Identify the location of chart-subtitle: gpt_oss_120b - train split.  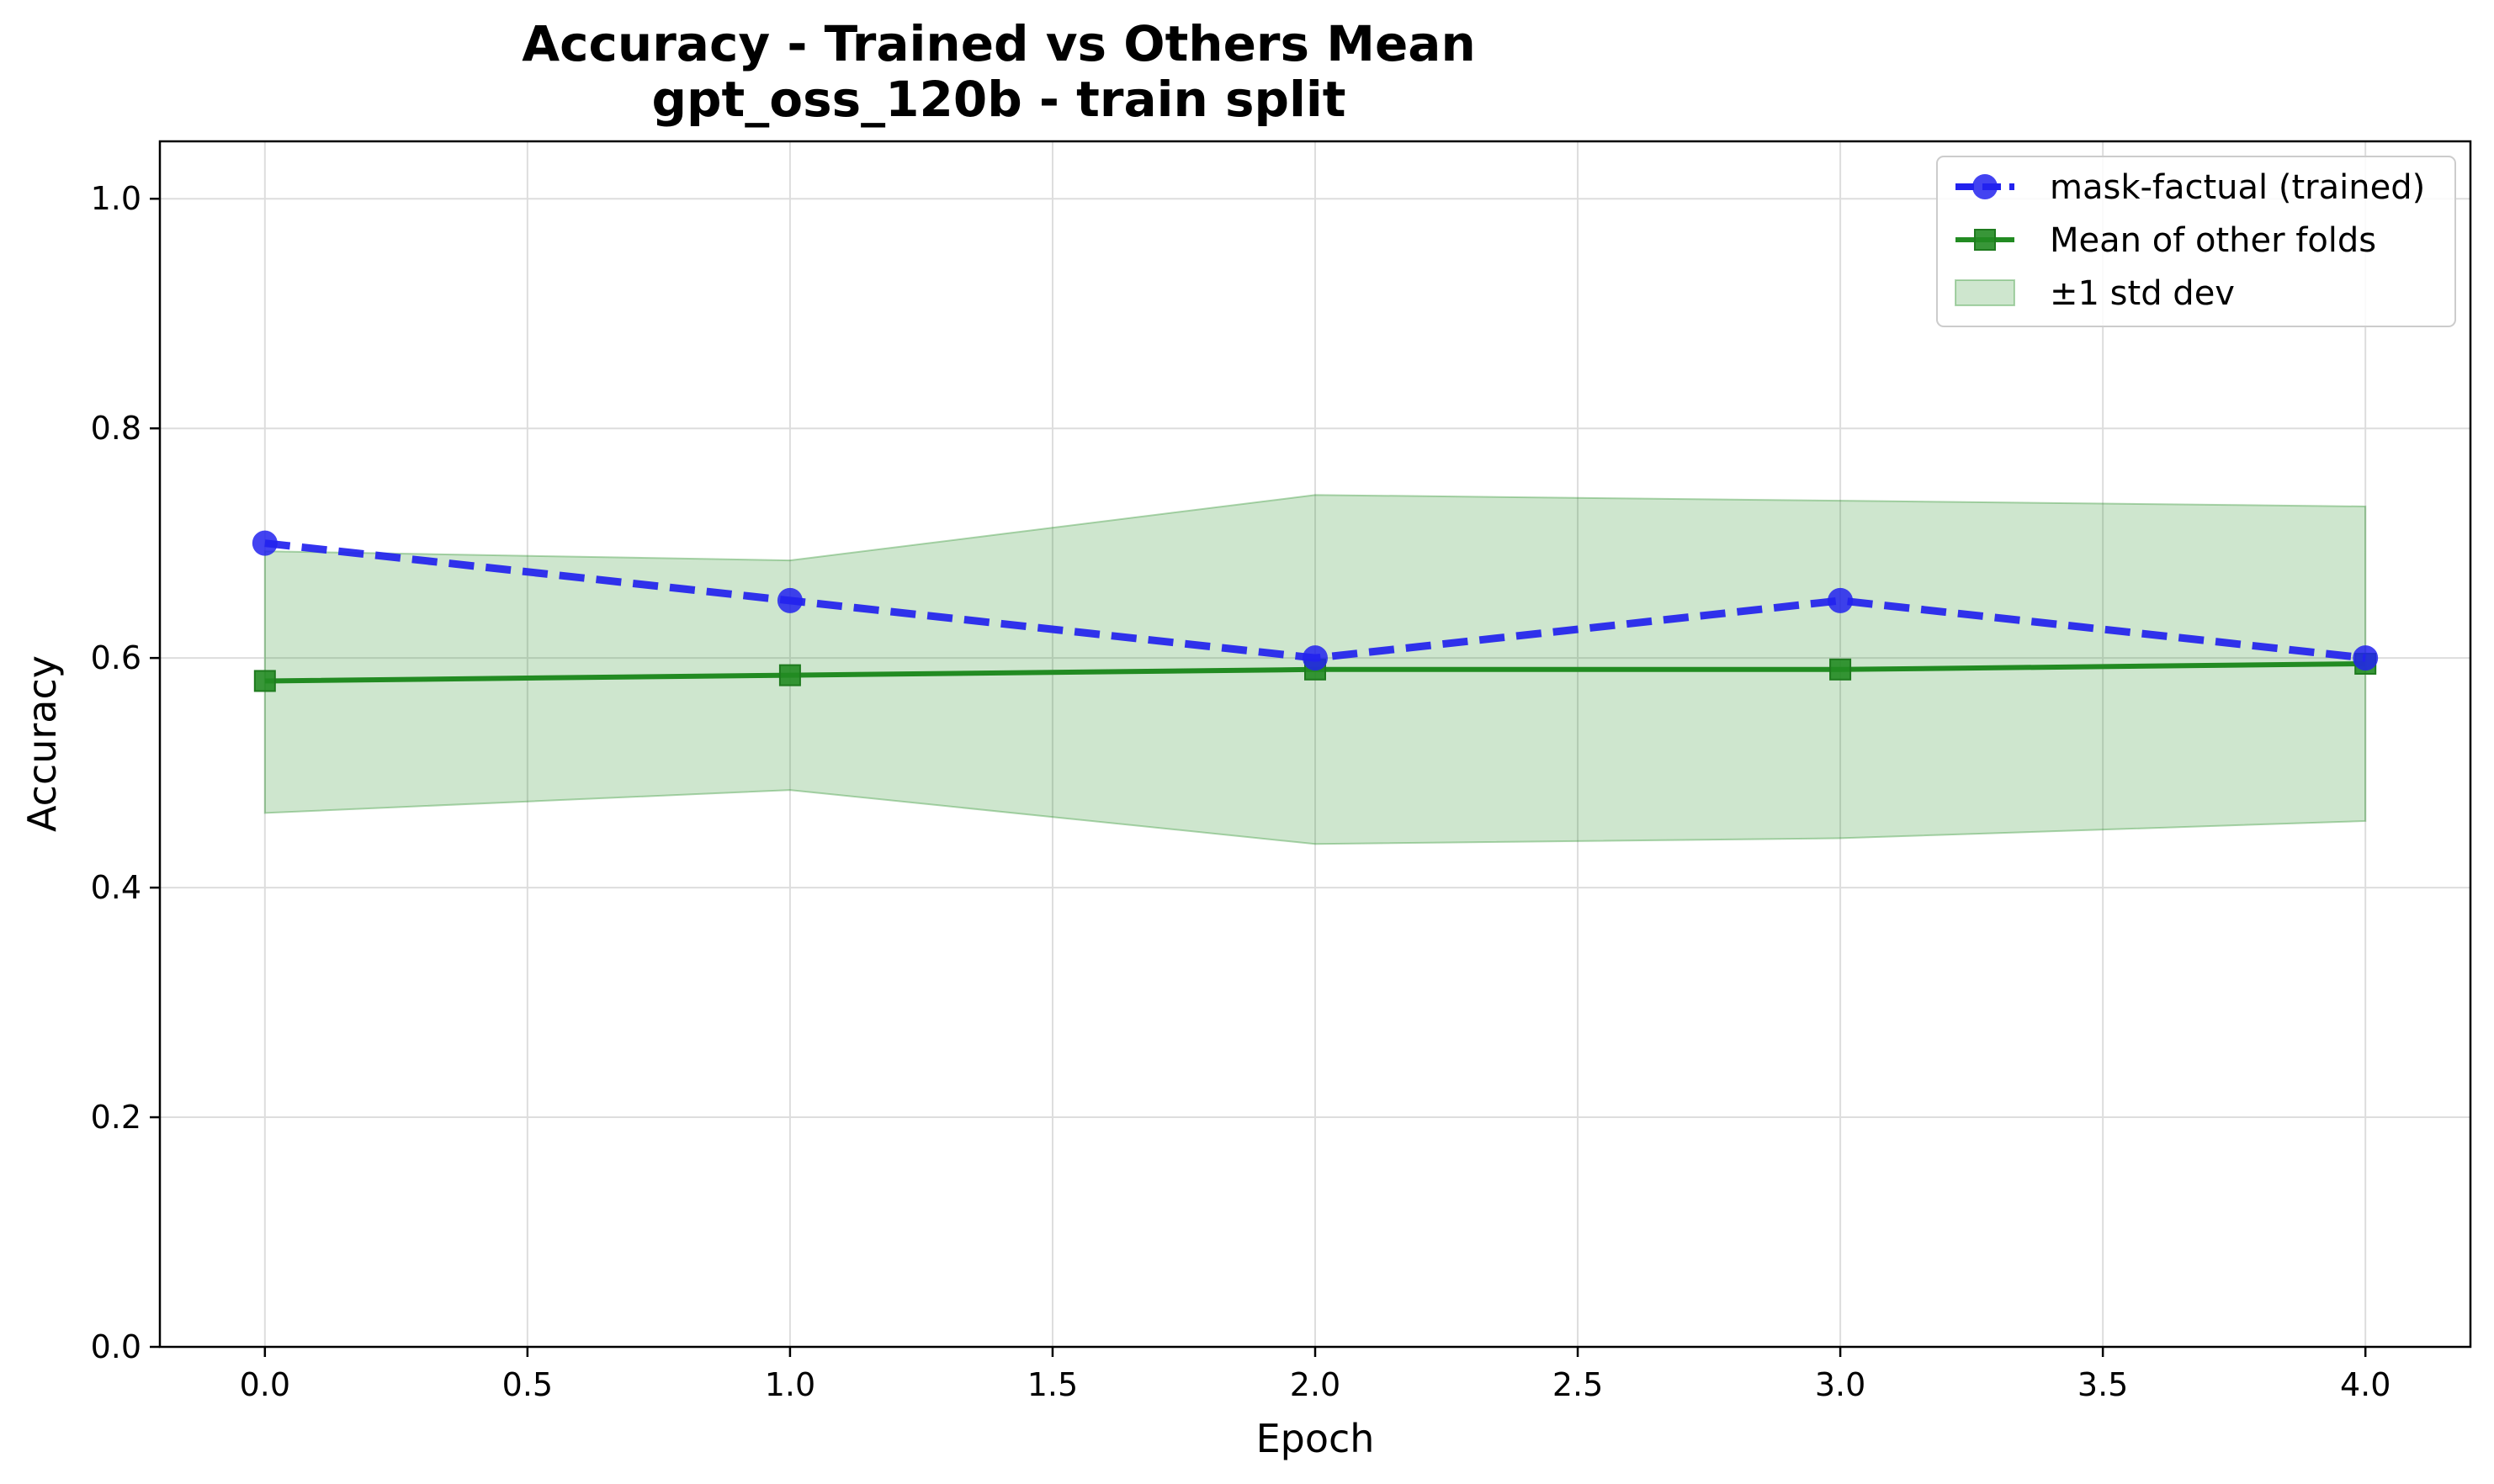
(998, 99).